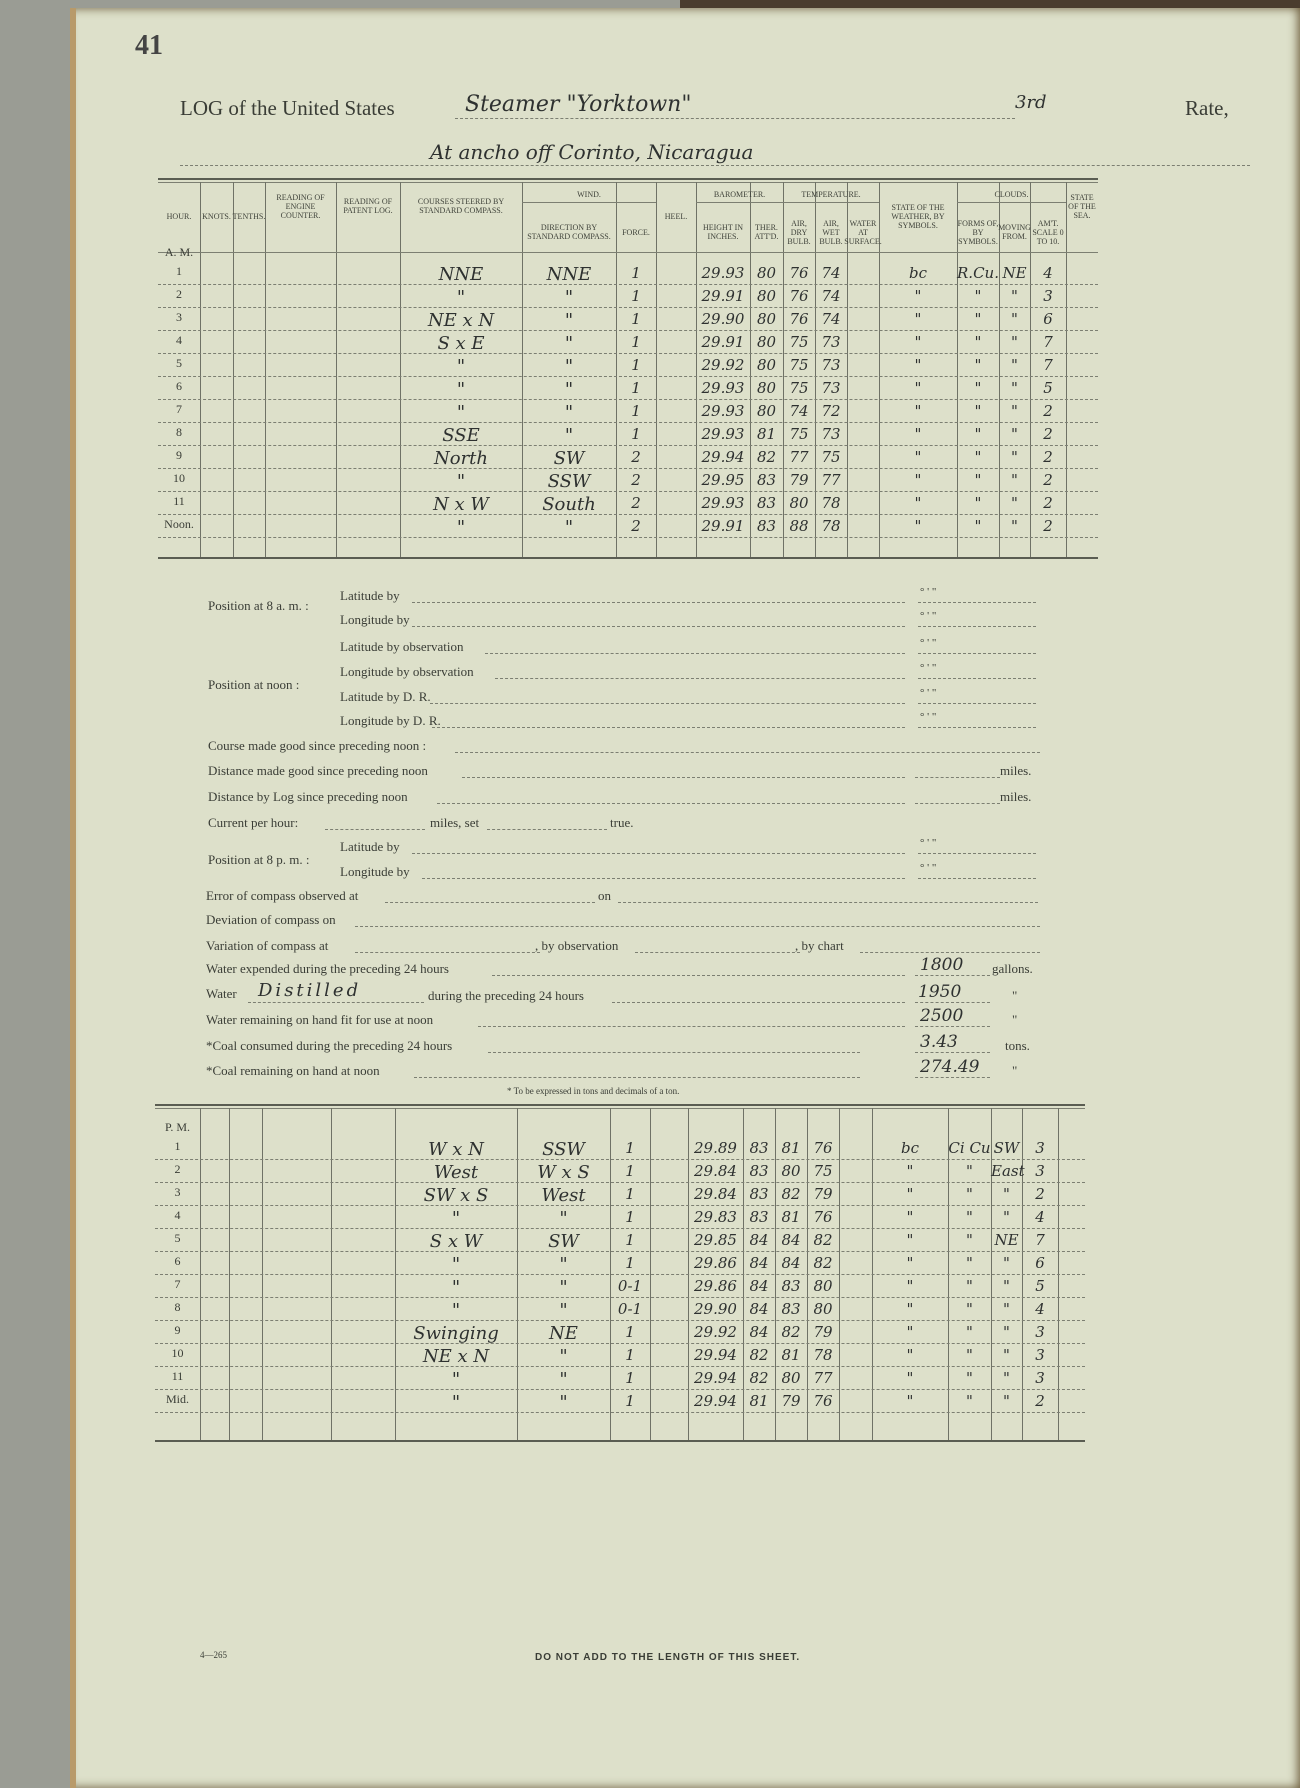 The image size is (1300, 1788). Describe the element at coordinates (179, 524) in the screenshot. I see `cell-hour: Noon.` at that location.